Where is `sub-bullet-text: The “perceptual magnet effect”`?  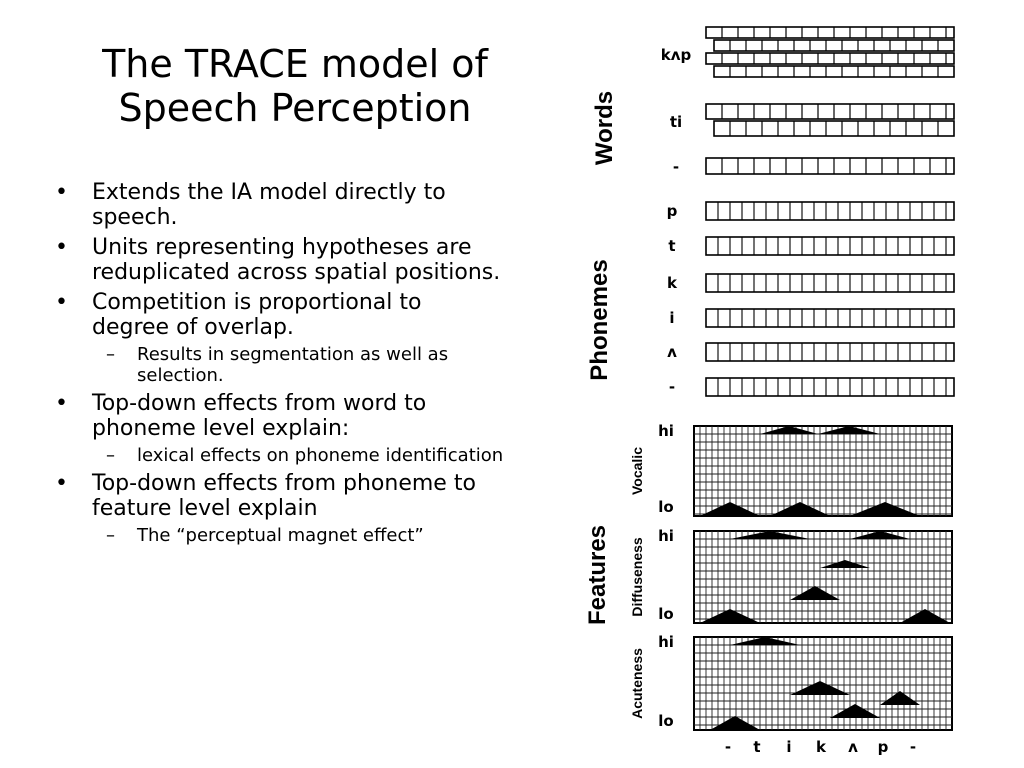
sub-bullet-text: The “perceptual magnet effect” is located at coordinates (280, 535).